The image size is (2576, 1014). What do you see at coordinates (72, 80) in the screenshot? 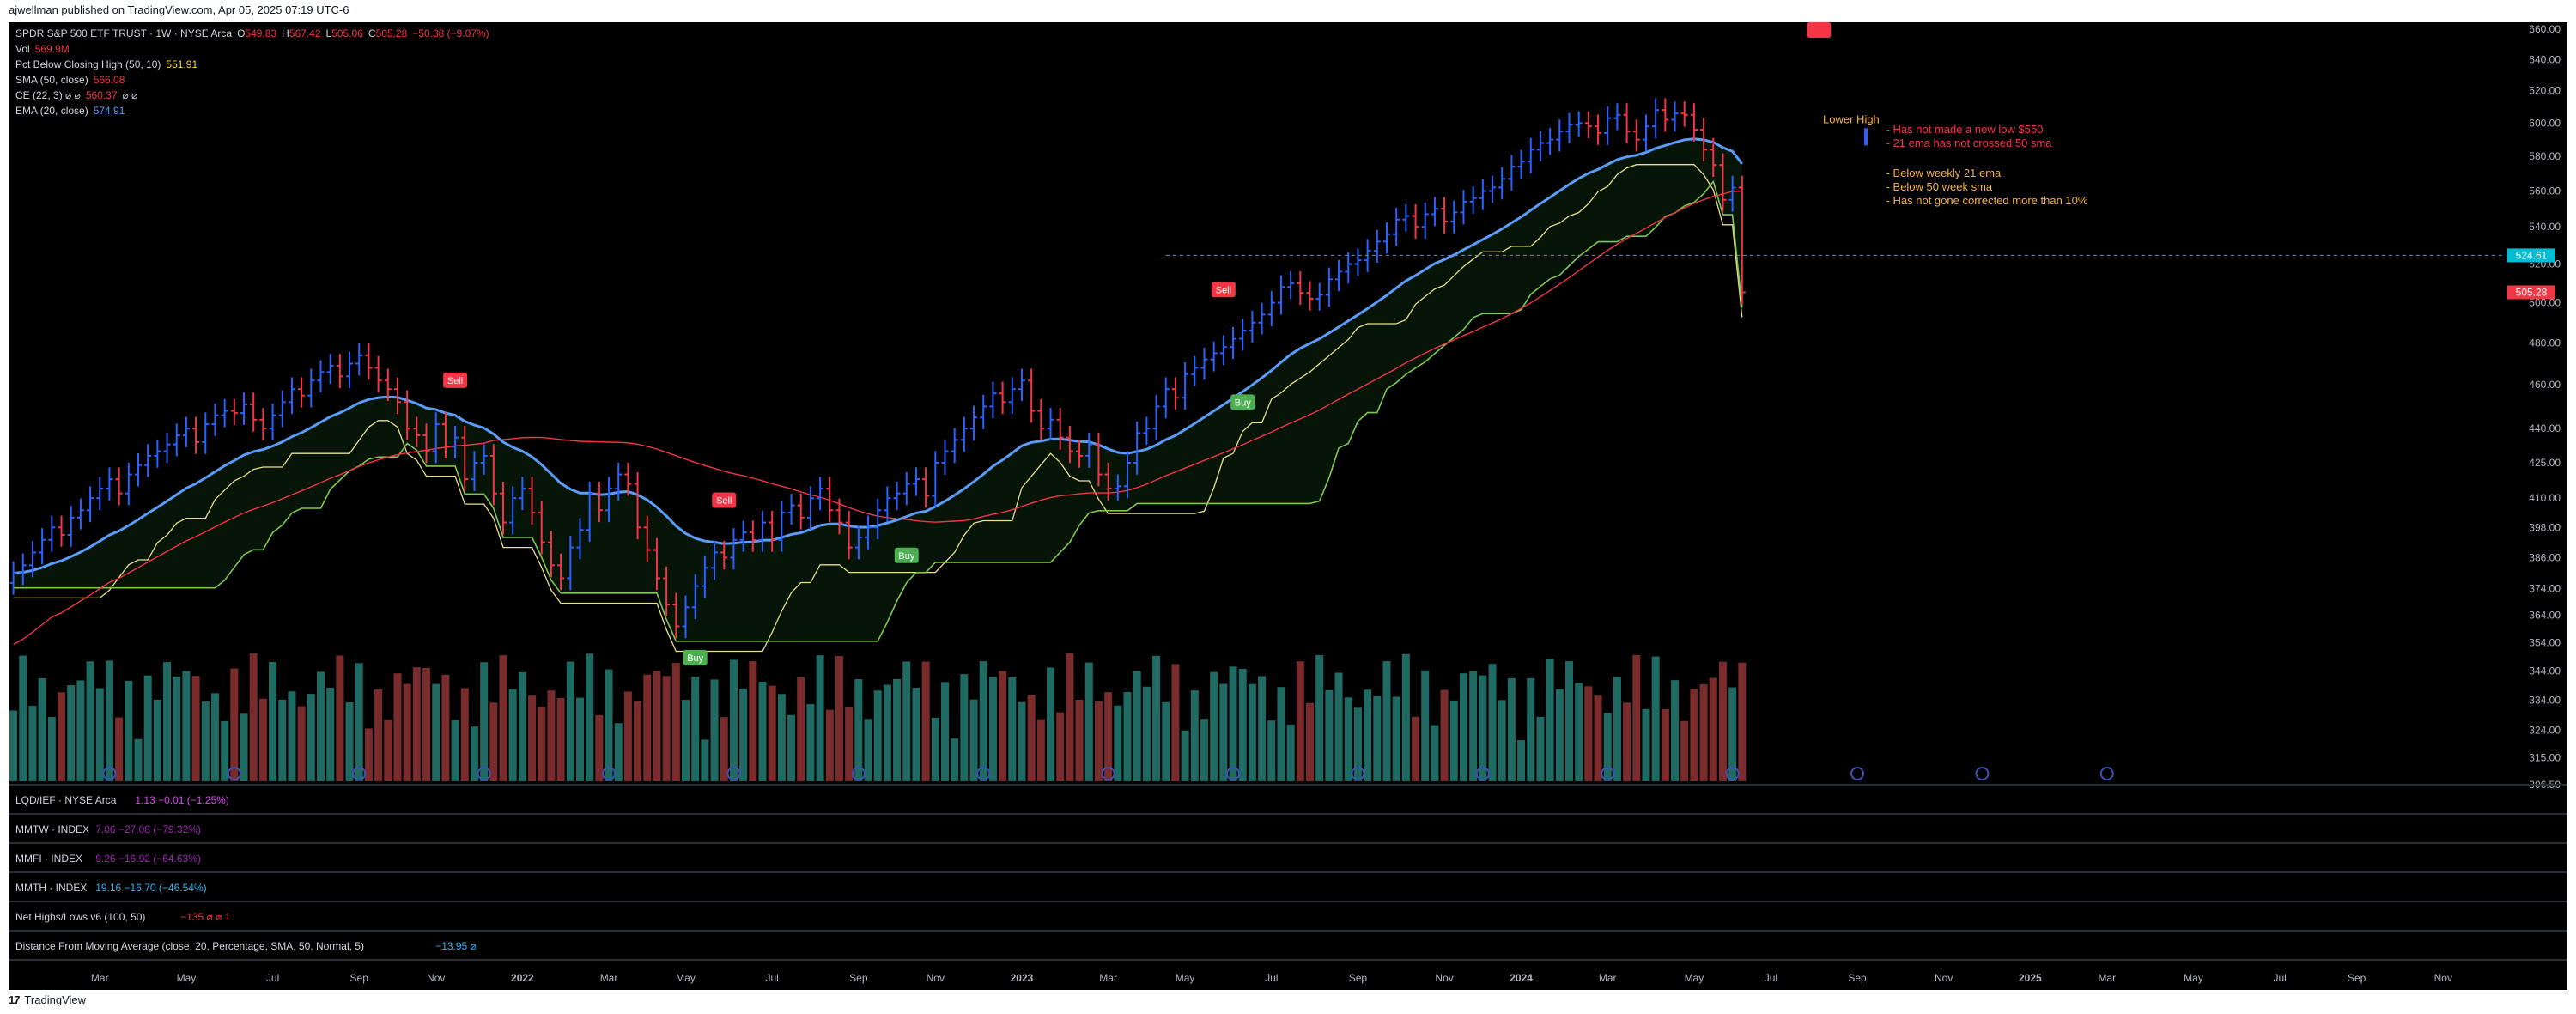
I see `legend-sma-row: SMA (50, close) 566.08` at bounding box center [72, 80].